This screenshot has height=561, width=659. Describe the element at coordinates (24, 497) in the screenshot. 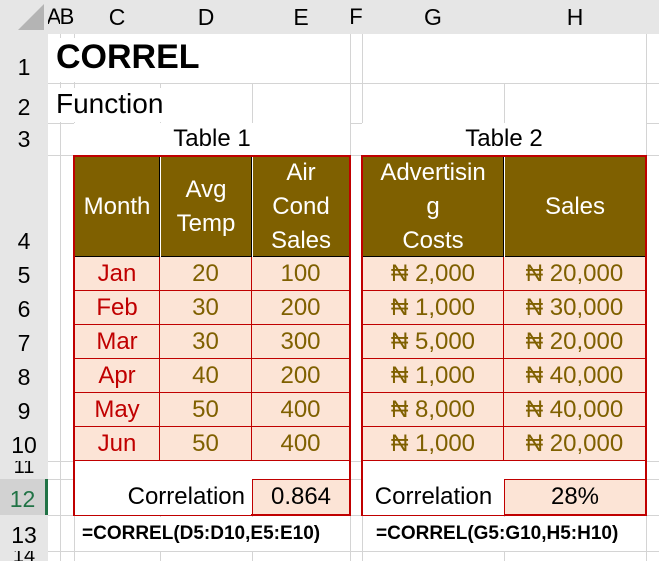

I see `row-header-12: 12` at that location.